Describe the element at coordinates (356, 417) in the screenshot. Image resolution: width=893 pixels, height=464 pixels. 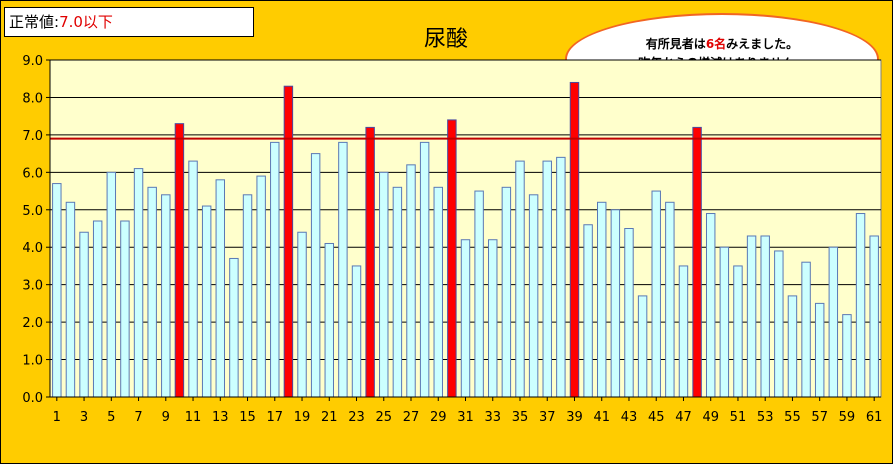
I see `x-tick-label: 23` at that location.